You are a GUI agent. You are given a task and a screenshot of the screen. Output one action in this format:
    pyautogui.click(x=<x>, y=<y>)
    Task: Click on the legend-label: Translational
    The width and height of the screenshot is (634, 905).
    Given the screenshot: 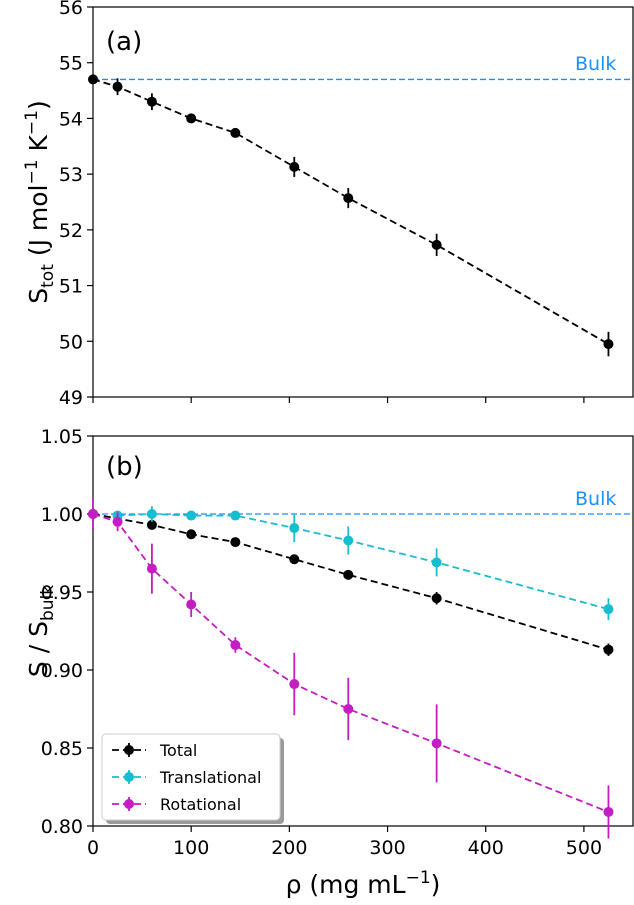 What is the action you would take?
    pyautogui.click(x=210, y=777)
    